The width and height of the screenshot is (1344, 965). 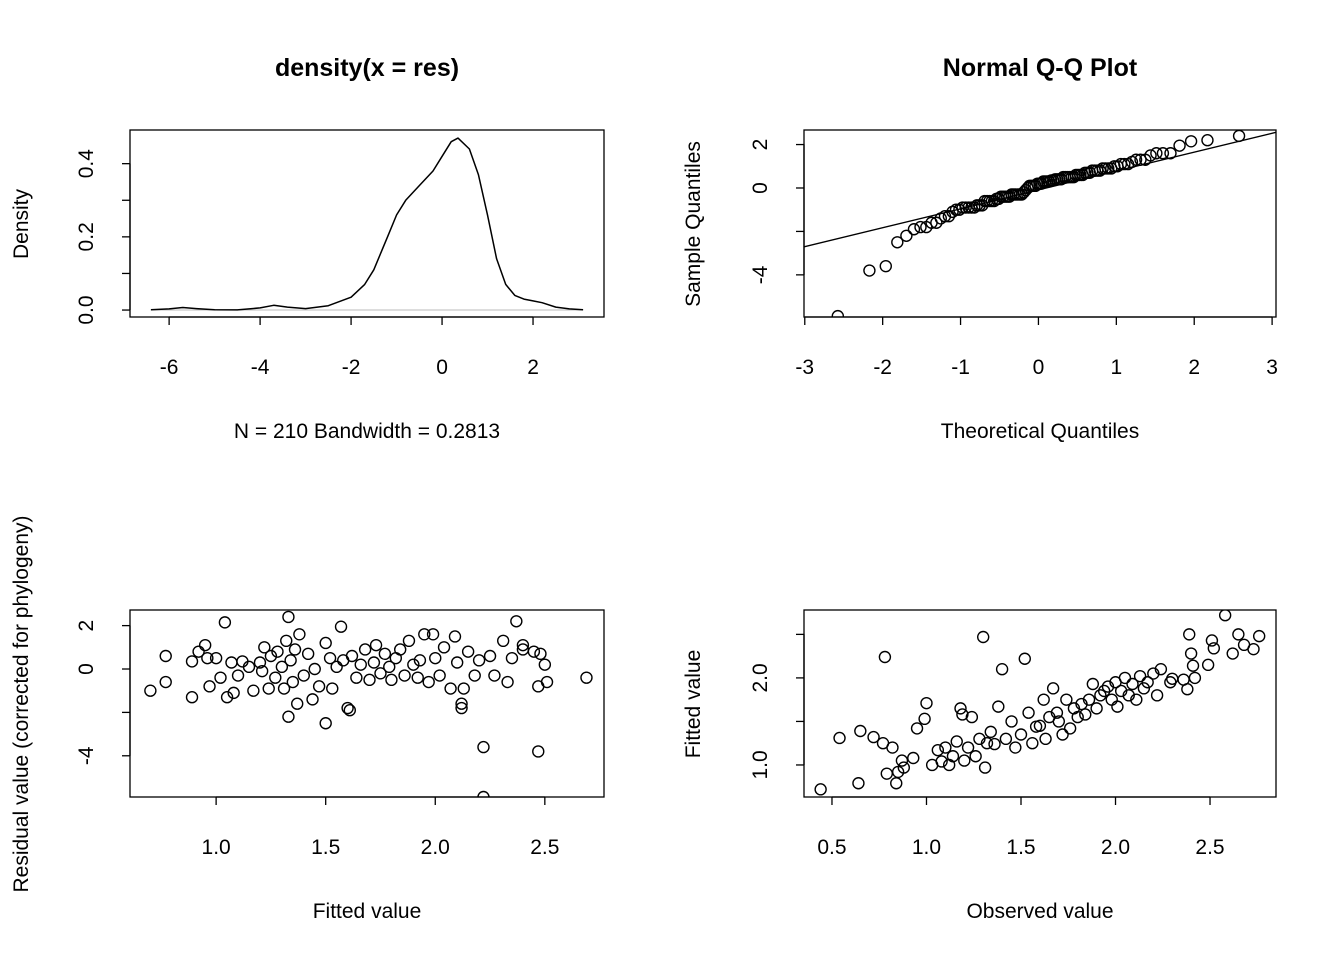 What do you see at coordinates (1039, 367) in the screenshot?
I see `qq-x-tick-label: 0` at bounding box center [1039, 367].